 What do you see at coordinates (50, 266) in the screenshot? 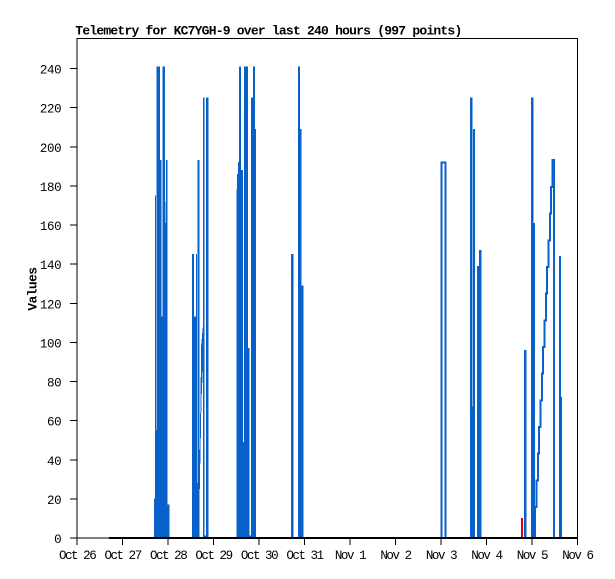
I see `svg-text: 140` at bounding box center [50, 266].